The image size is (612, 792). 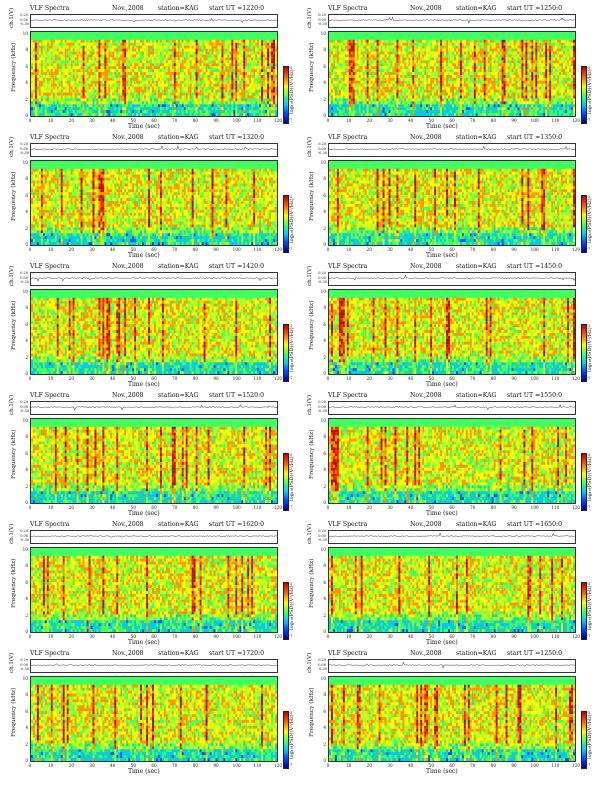 I want to click on waveform-tick-label: 0.00, so click(x=24, y=20).